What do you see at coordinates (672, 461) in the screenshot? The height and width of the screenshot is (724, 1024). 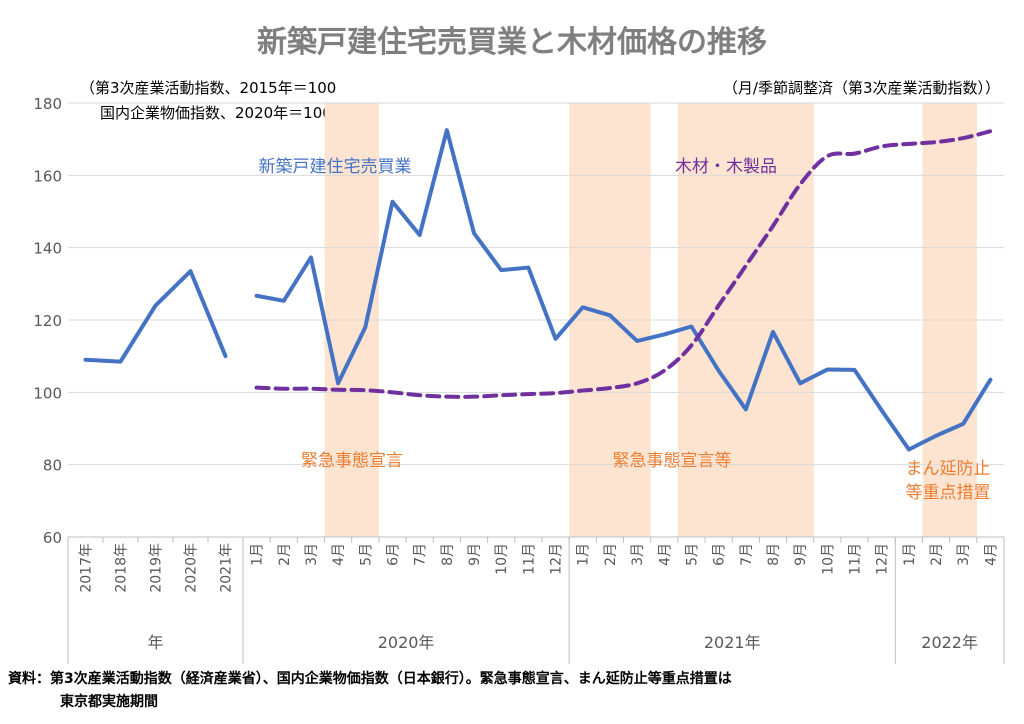 I see `period-annotation: 緊急事態宣言等` at bounding box center [672, 461].